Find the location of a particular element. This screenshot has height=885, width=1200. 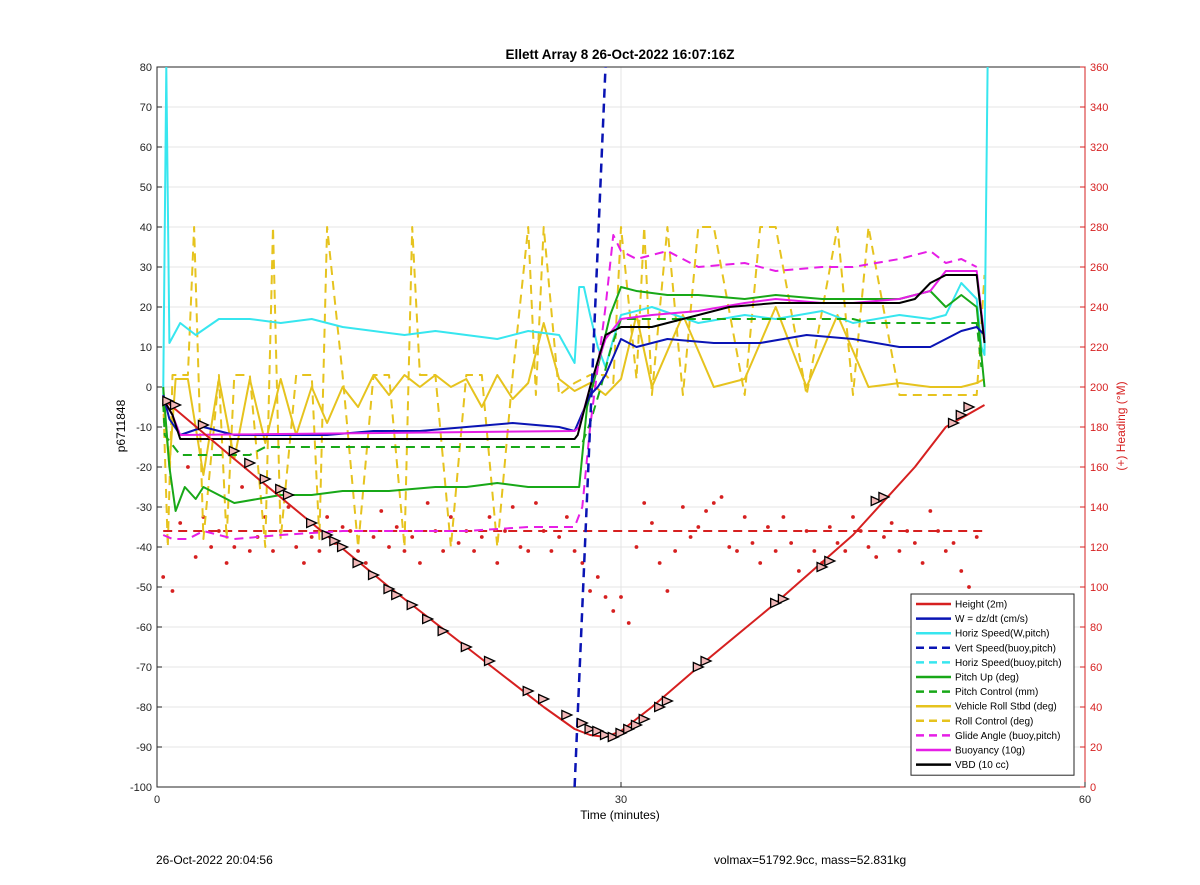

y-tick-label: -80 is located at coordinates (144, 708).